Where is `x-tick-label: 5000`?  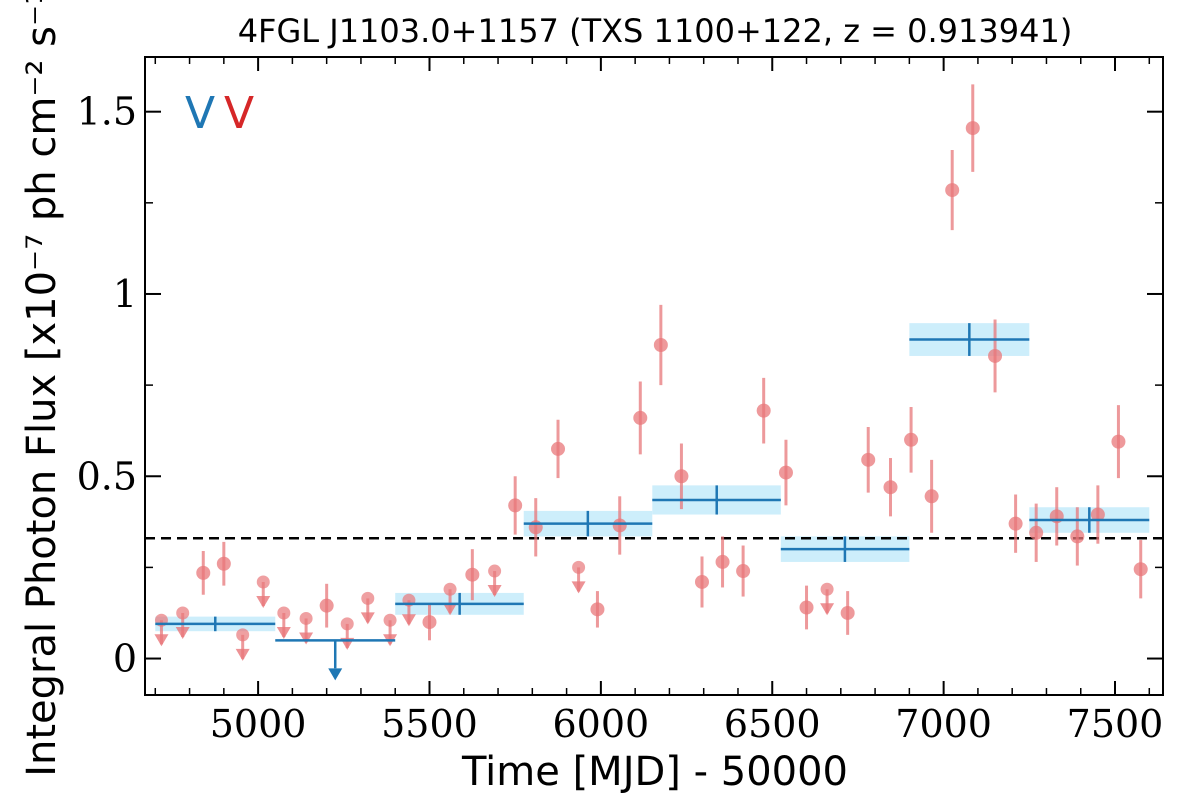
x-tick-label: 5000 is located at coordinates (258, 724).